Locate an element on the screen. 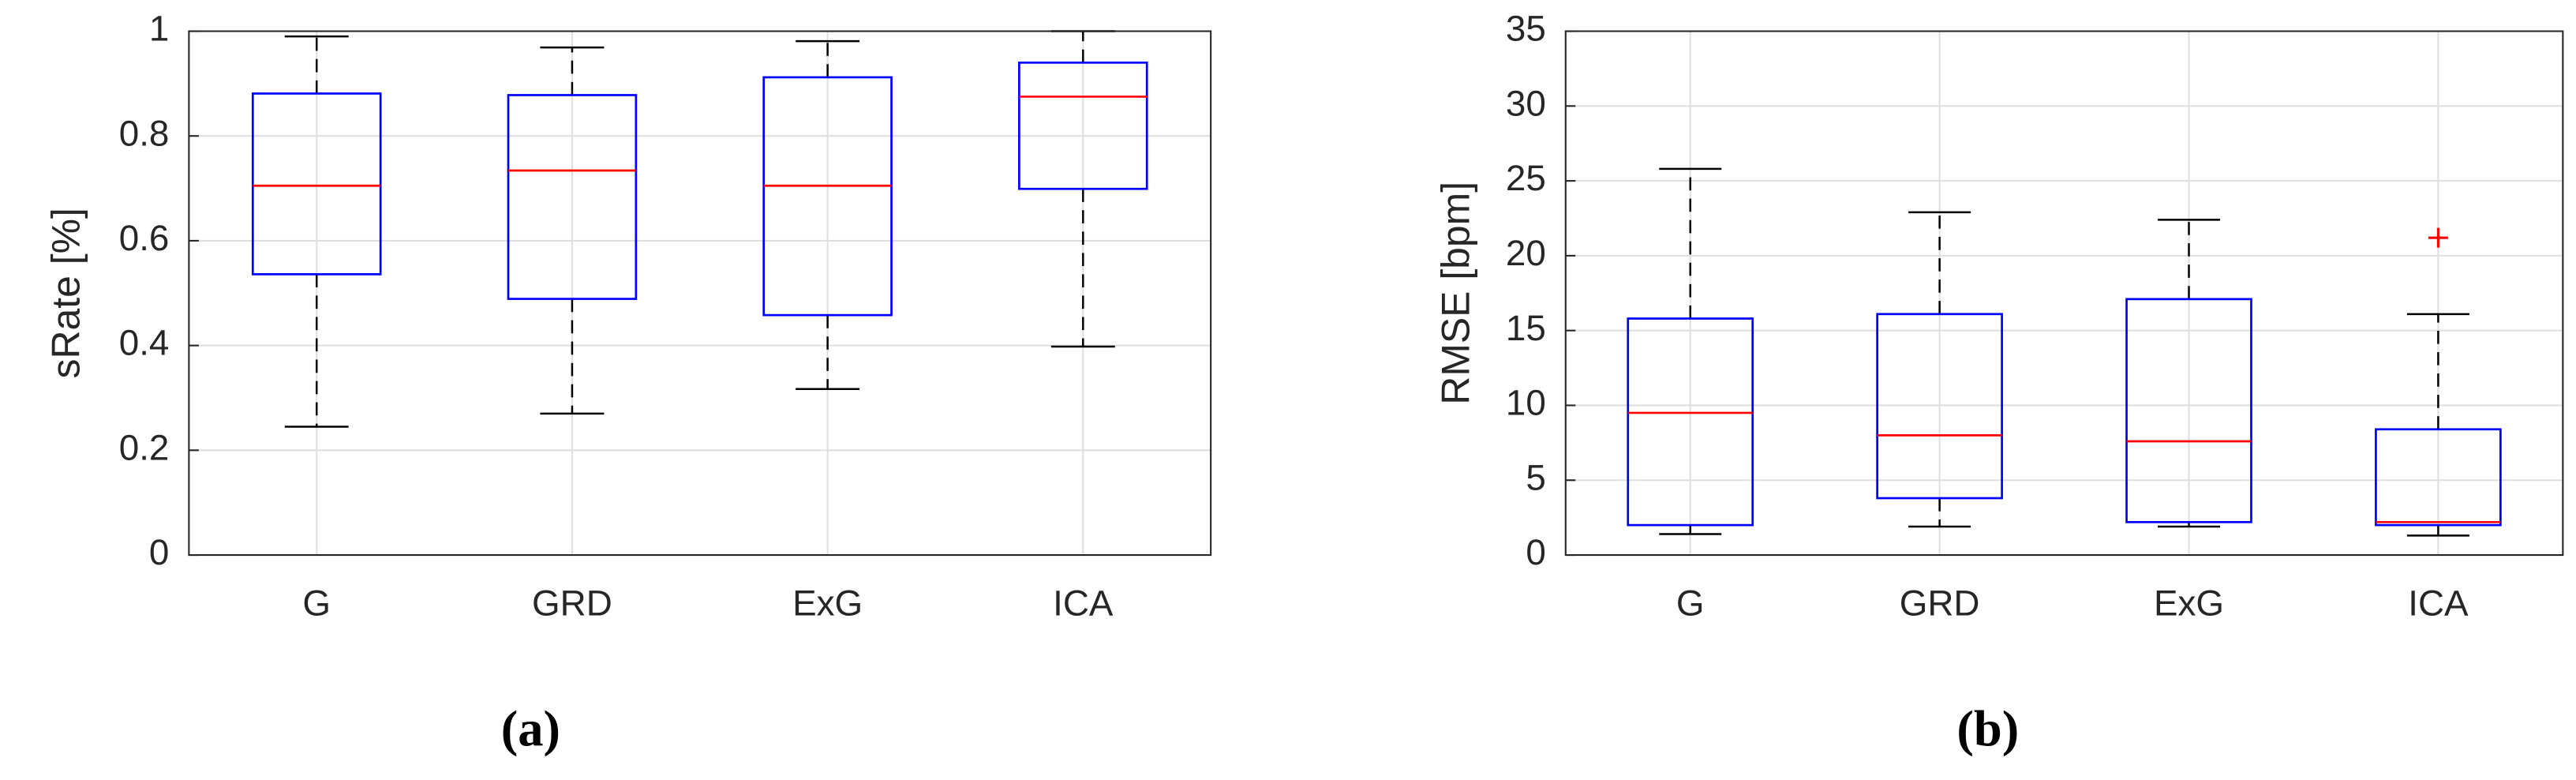  caption: (a) is located at coordinates (530, 729).